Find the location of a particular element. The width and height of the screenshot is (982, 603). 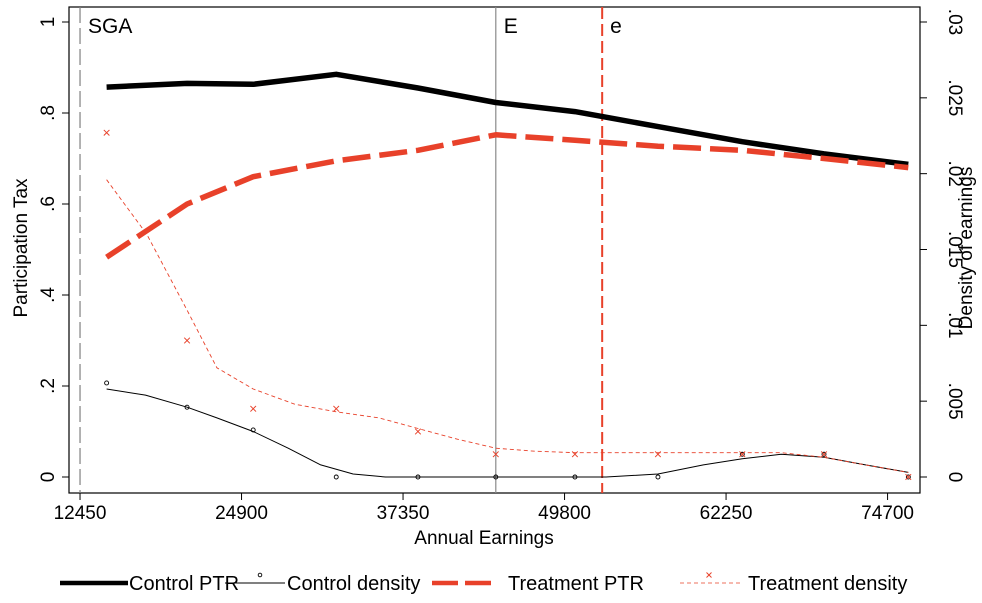

x-axis: 12450 24900 37350 49800 62250 74700 is located at coordinates (484, 508).